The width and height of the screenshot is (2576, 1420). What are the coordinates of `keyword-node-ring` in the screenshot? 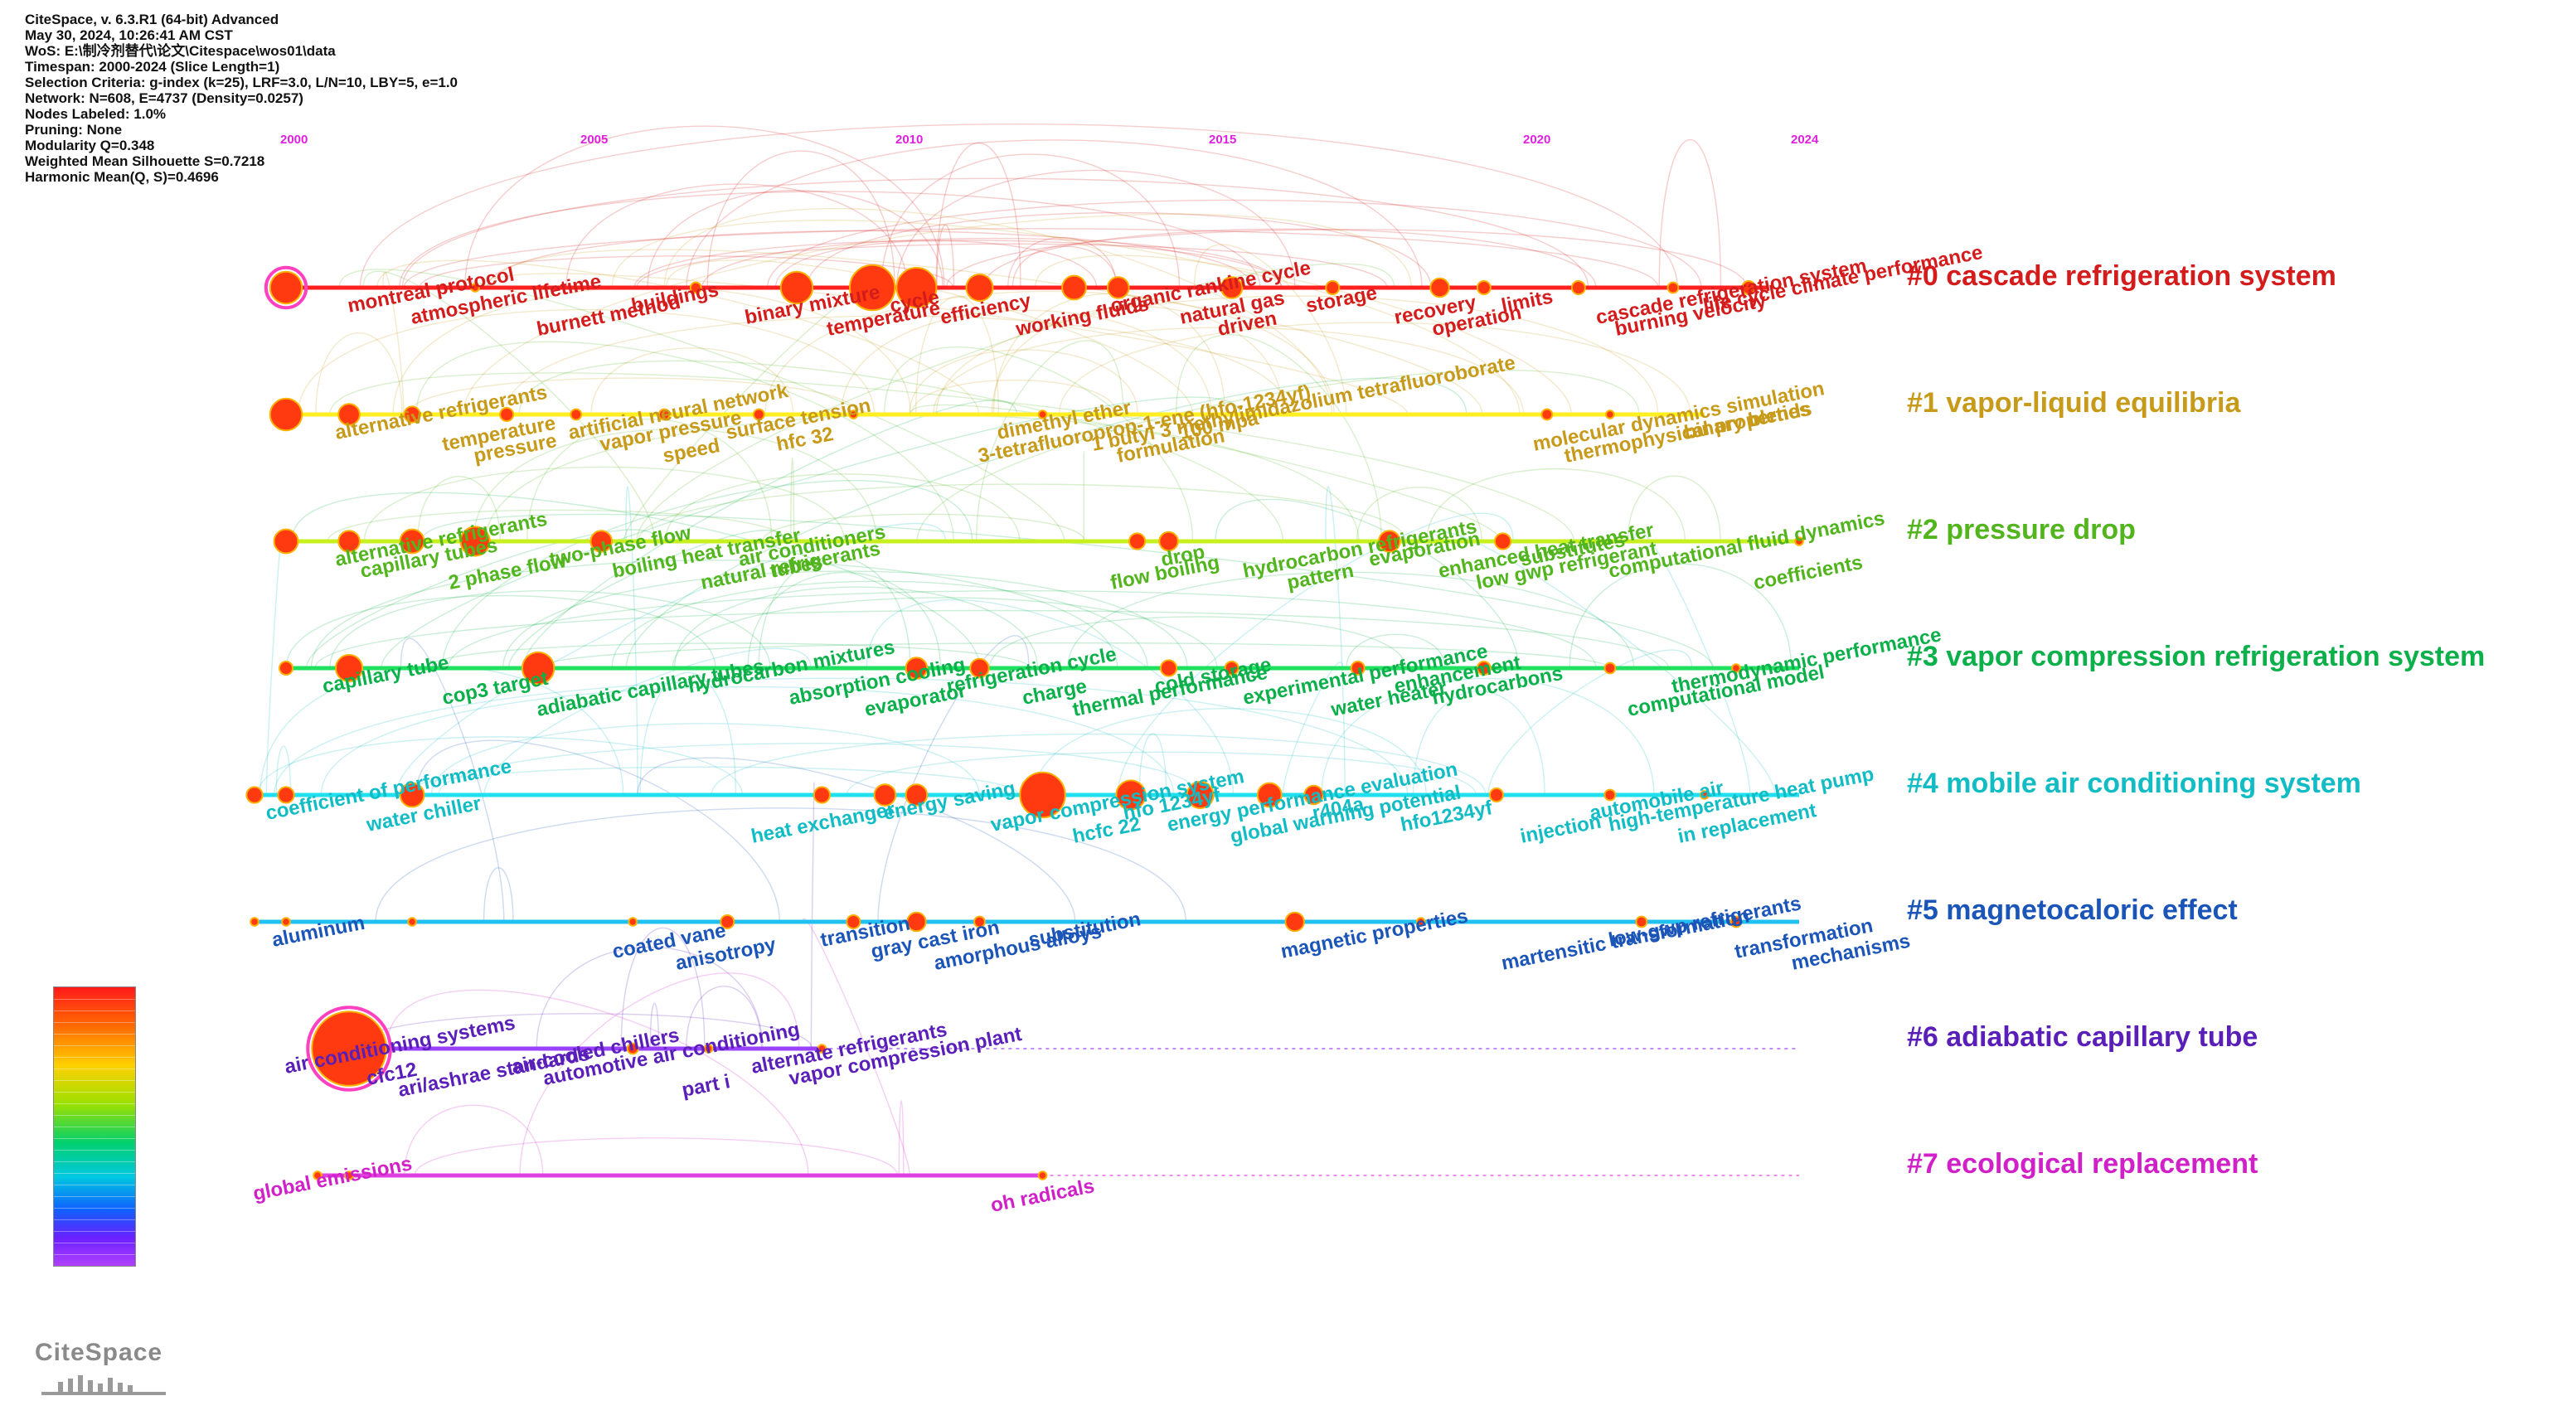 It's located at (286, 287).